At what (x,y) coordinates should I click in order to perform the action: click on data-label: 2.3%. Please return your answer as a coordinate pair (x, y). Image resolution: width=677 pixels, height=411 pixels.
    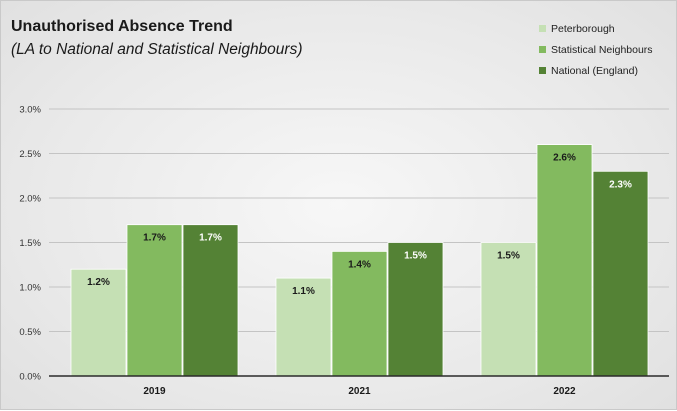
    Looking at the image, I should click on (620, 184).